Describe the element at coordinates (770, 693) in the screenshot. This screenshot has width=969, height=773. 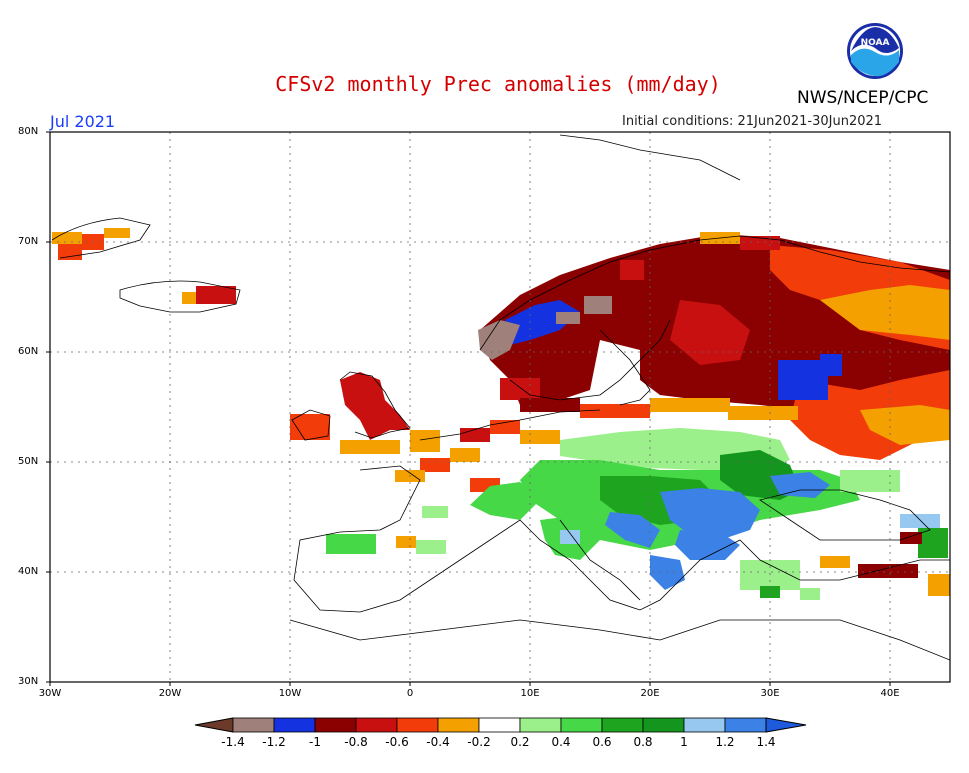
I see `lon-label-30e: 30E` at that location.